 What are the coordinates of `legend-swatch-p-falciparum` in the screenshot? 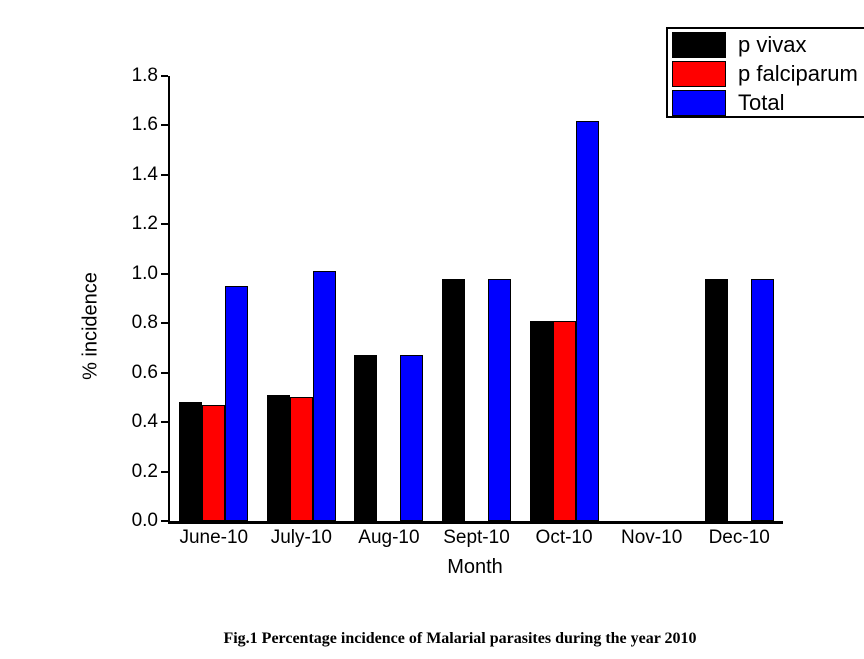 It's located at (699, 74).